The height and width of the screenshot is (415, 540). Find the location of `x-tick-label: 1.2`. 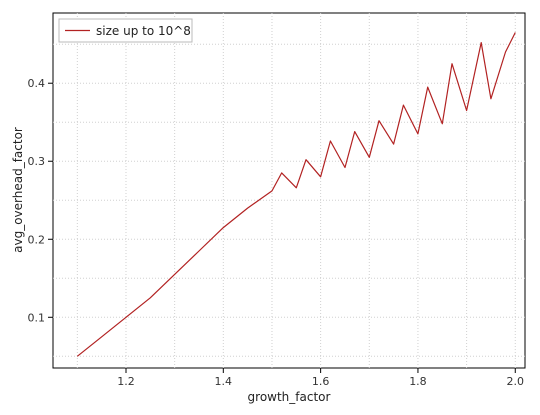

x-tick-label: 1.2 is located at coordinates (126, 381).